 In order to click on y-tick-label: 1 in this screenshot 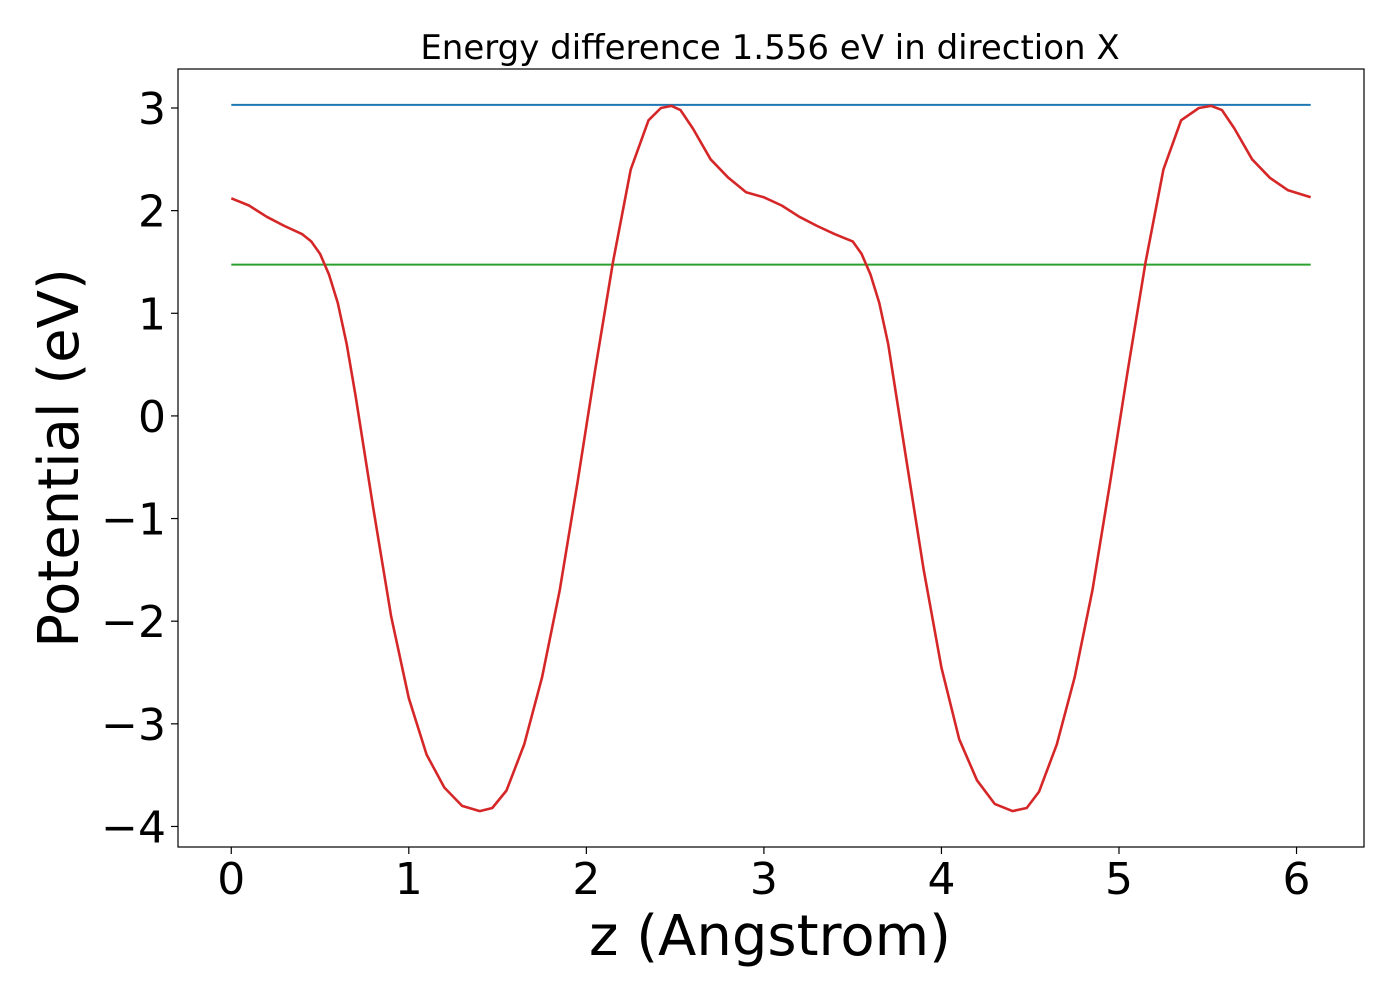, I will do `click(152, 314)`.